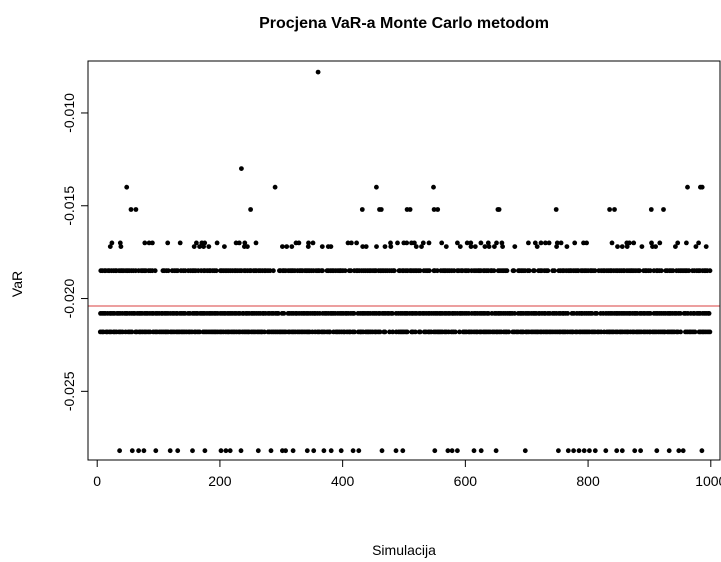  Describe the element at coordinates (588, 481) in the screenshot. I see `x-tick-label: 800` at that location.